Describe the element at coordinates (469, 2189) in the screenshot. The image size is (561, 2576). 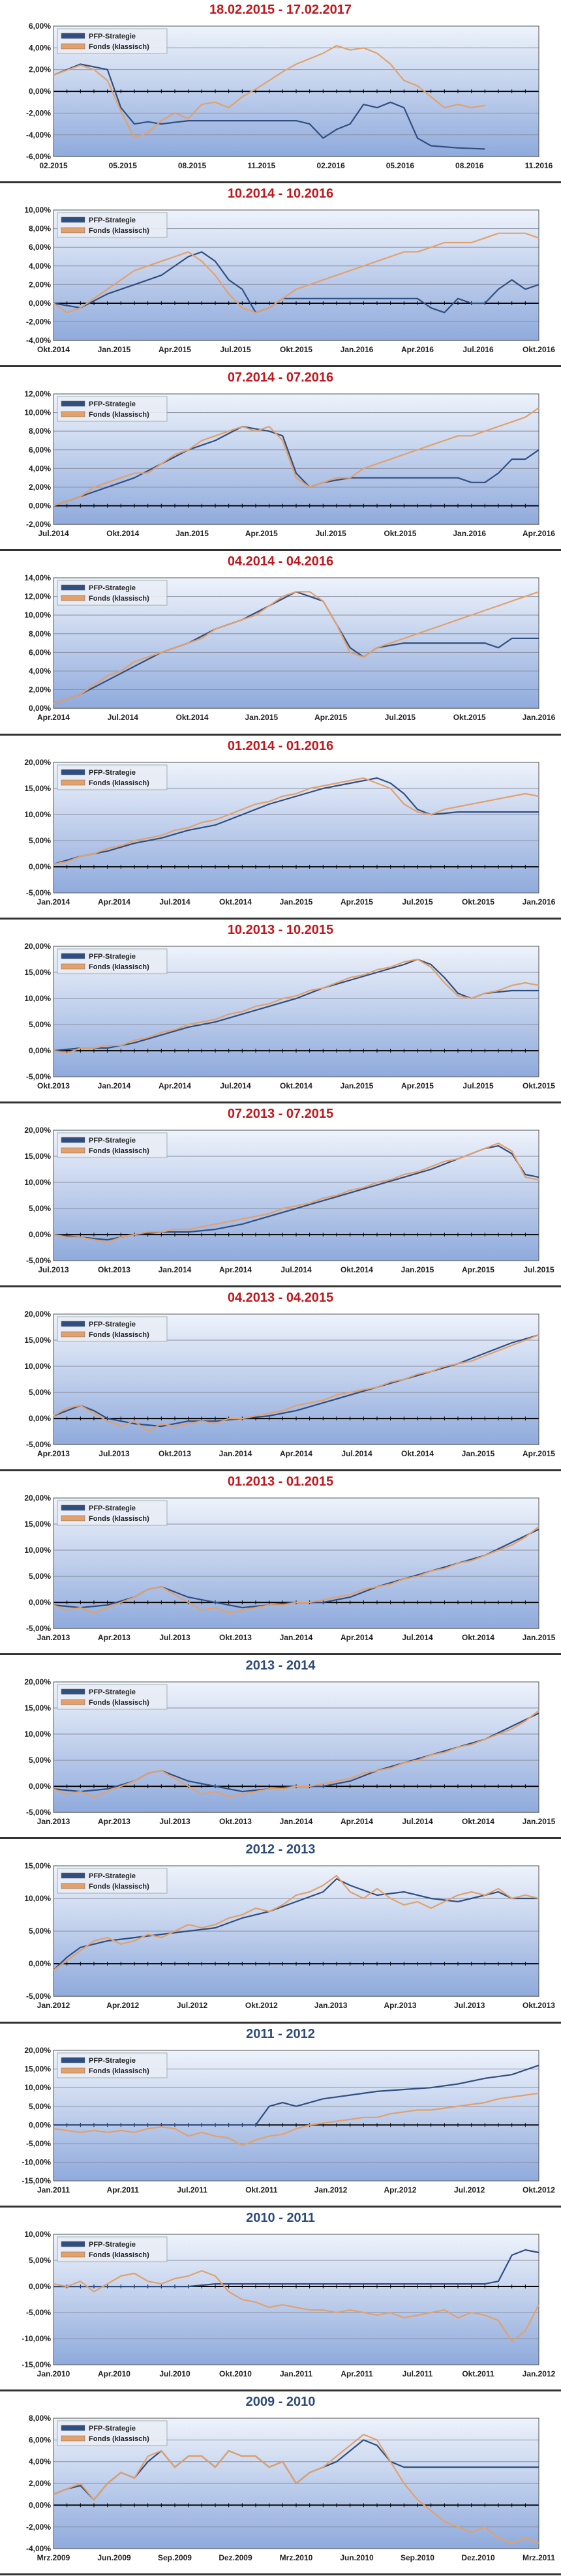
I see `x-tick-label: Jul.2012` at that location.